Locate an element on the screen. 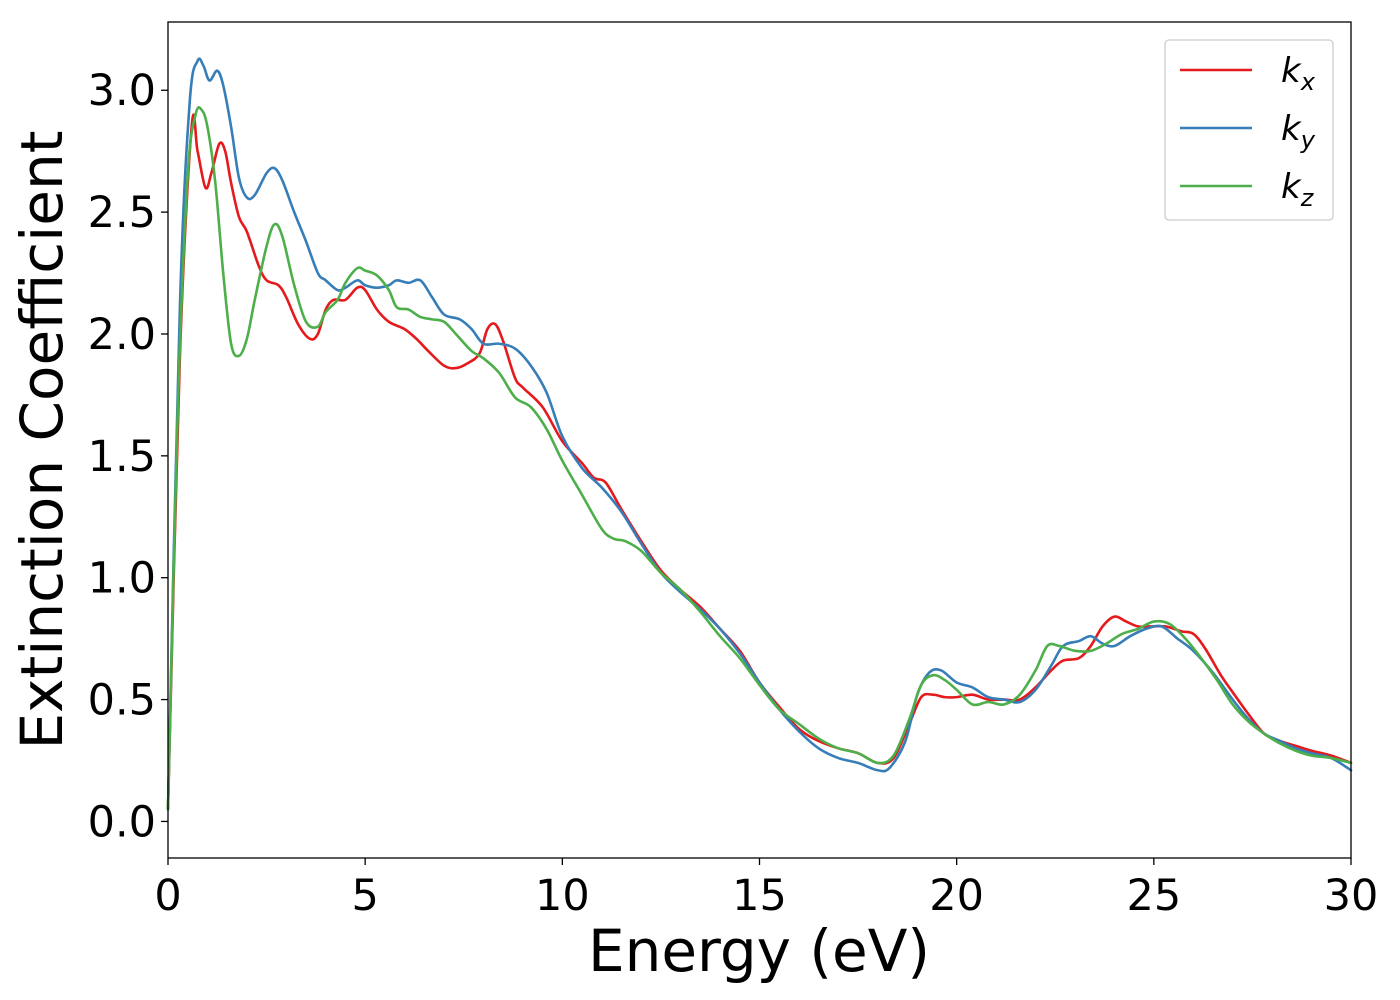 This screenshot has height=1000, width=1400. y-tick-label-1: 0.5 is located at coordinates (122, 701).